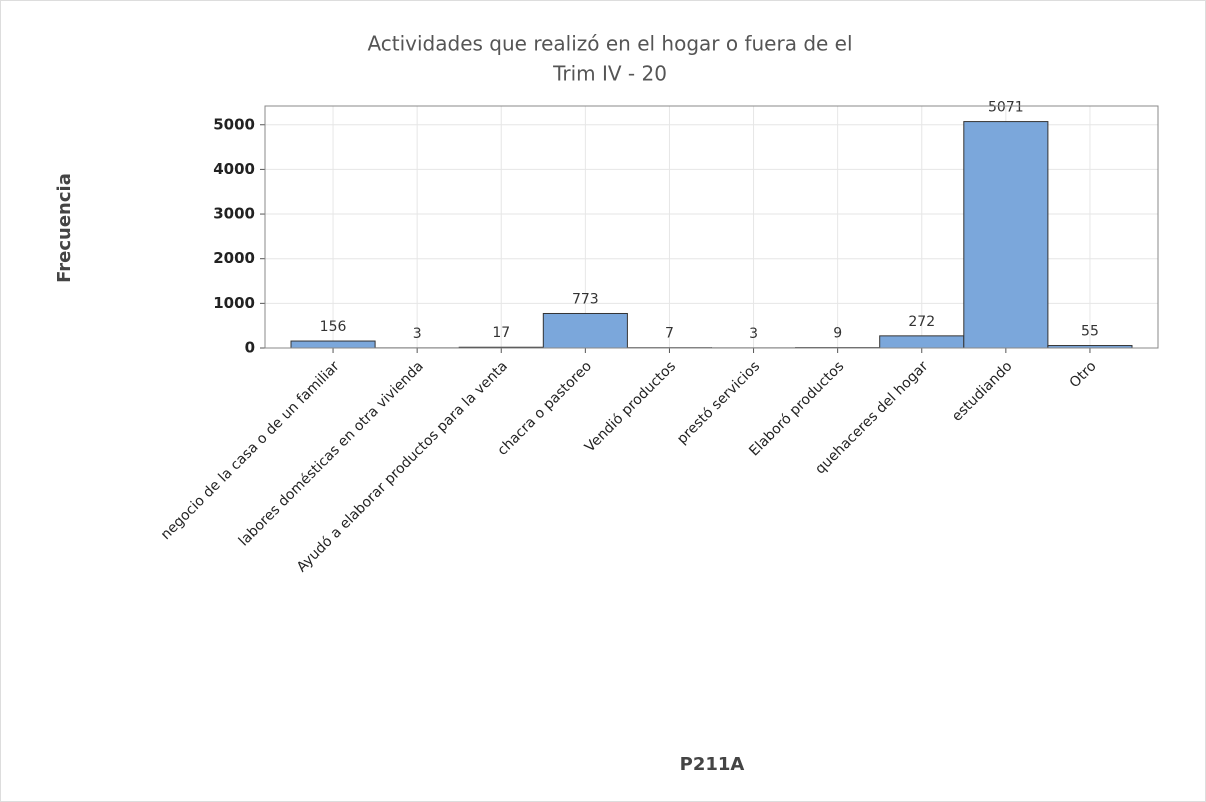 This screenshot has height=802, width=1206. I want to click on y-tick-label: 5000, so click(234, 124).